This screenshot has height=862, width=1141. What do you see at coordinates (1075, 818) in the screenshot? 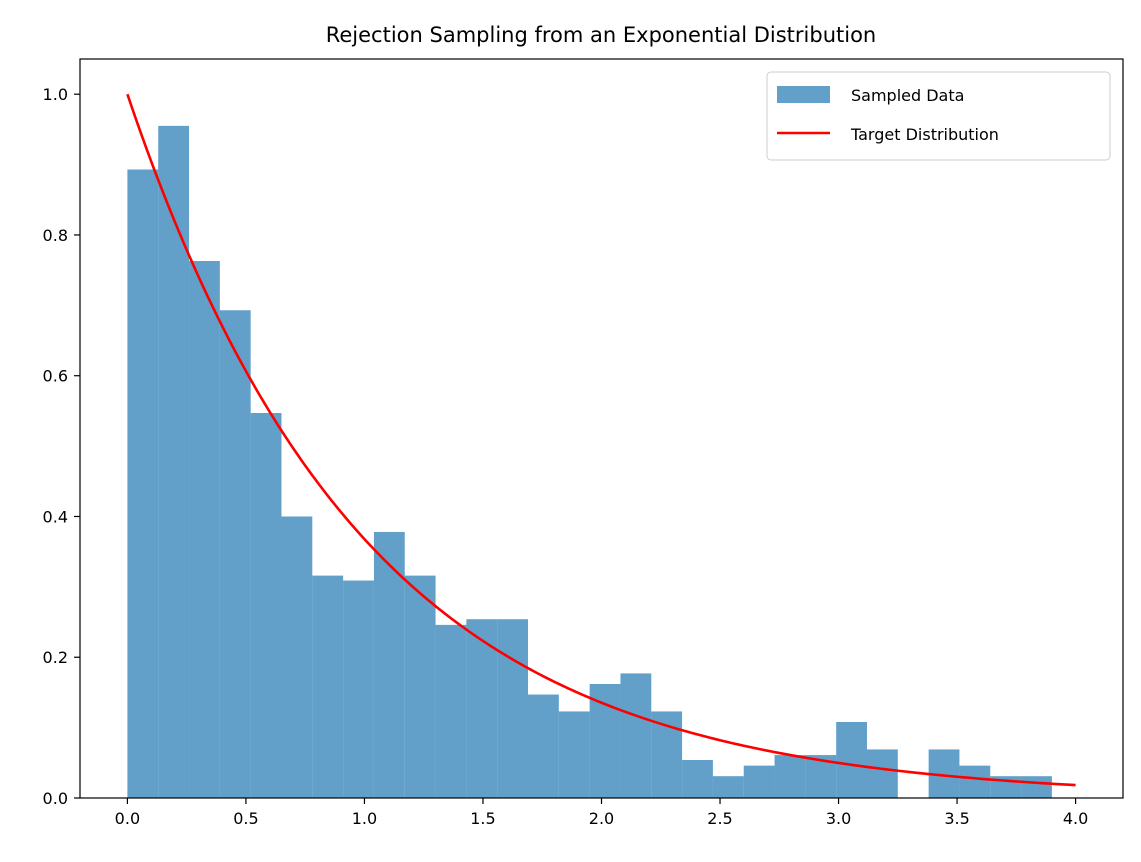
I see `x-tick-label: 4.0` at bounding box center [1075, 818].